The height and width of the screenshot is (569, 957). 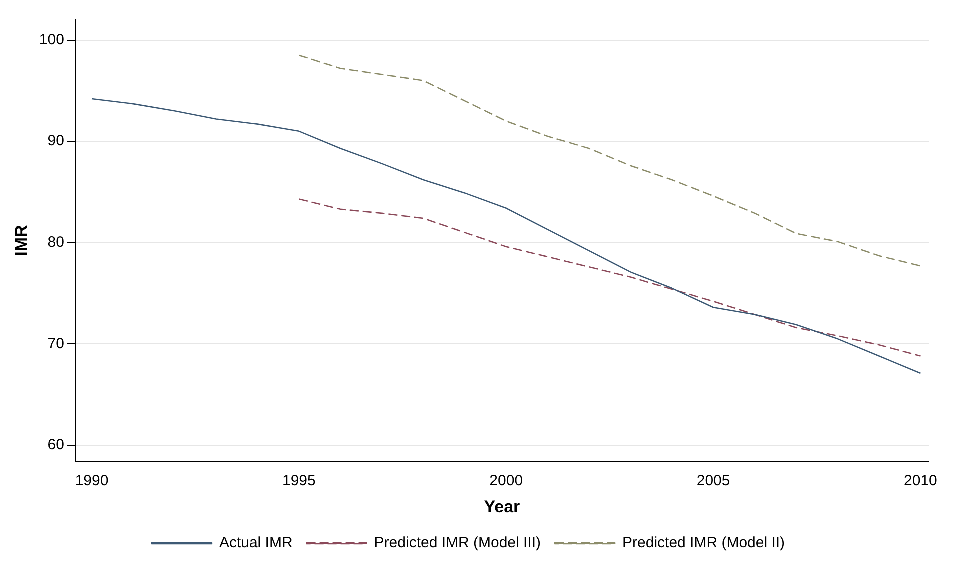 What do you see at coordinates (299, 481) in the screenshot?
I see `x-tick-label: 1995` at bounding box center [299, 481].